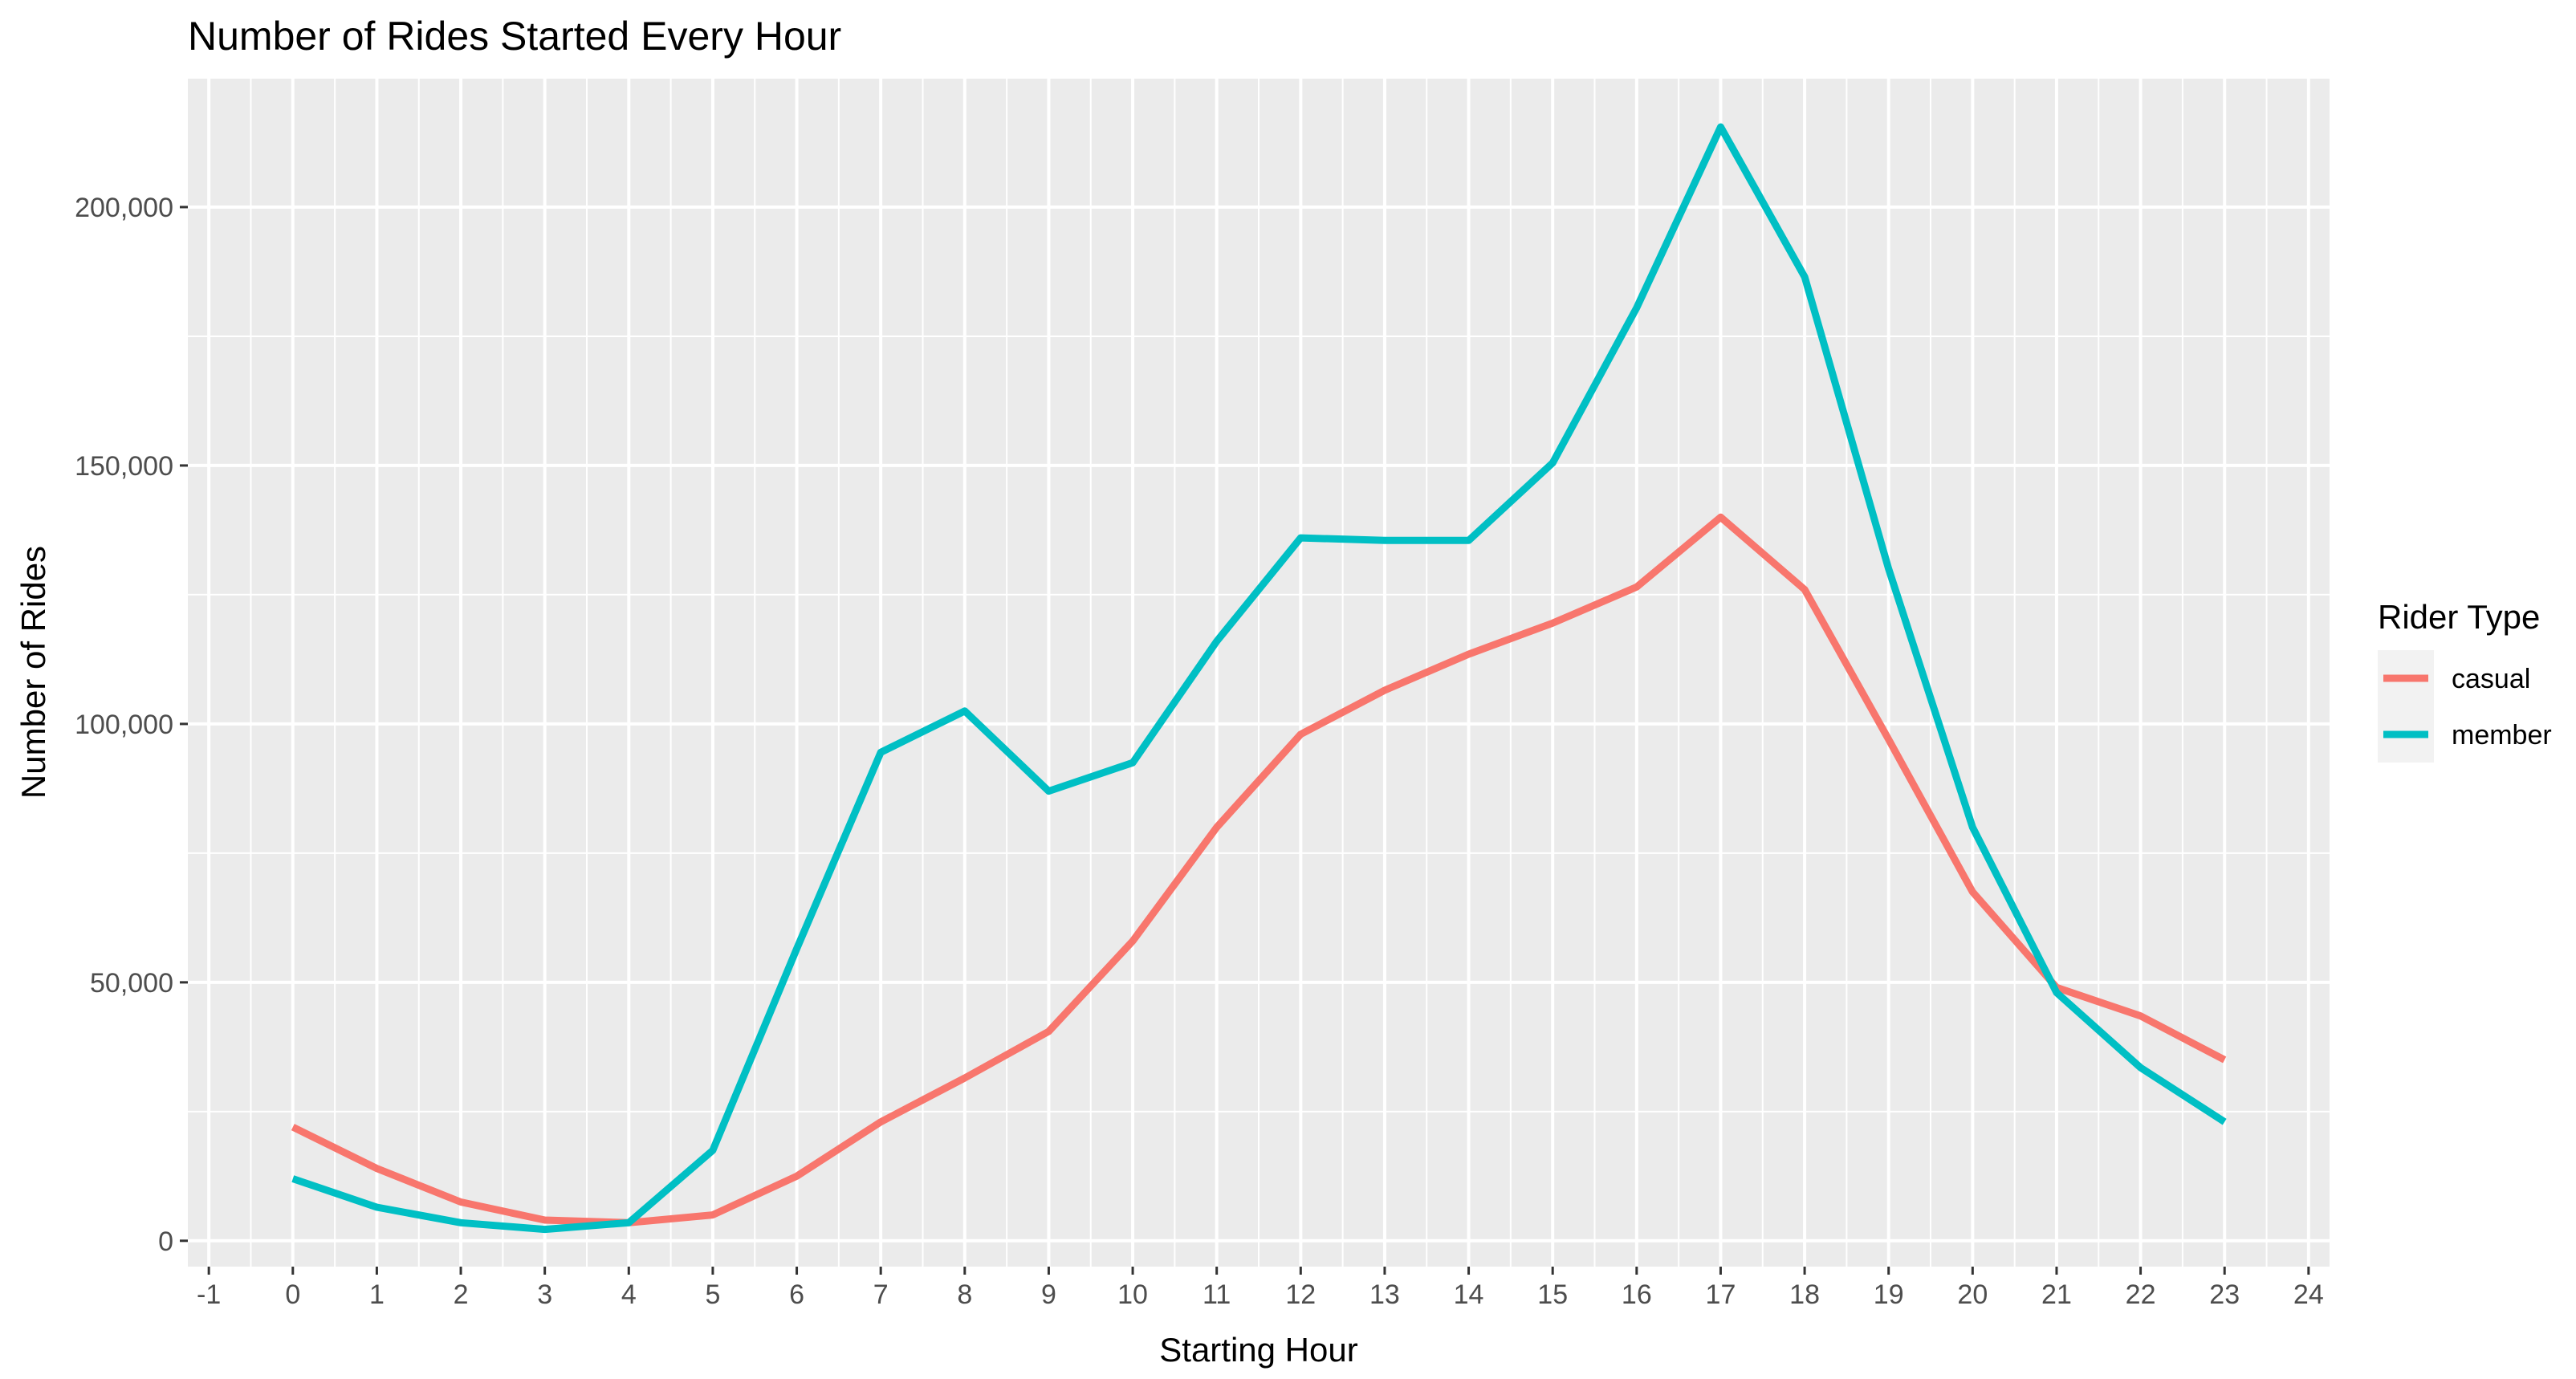 The width and height of the screenshot is (2576, 1379). I want to click on legend-label-casual: casual, so click(2491, 679).